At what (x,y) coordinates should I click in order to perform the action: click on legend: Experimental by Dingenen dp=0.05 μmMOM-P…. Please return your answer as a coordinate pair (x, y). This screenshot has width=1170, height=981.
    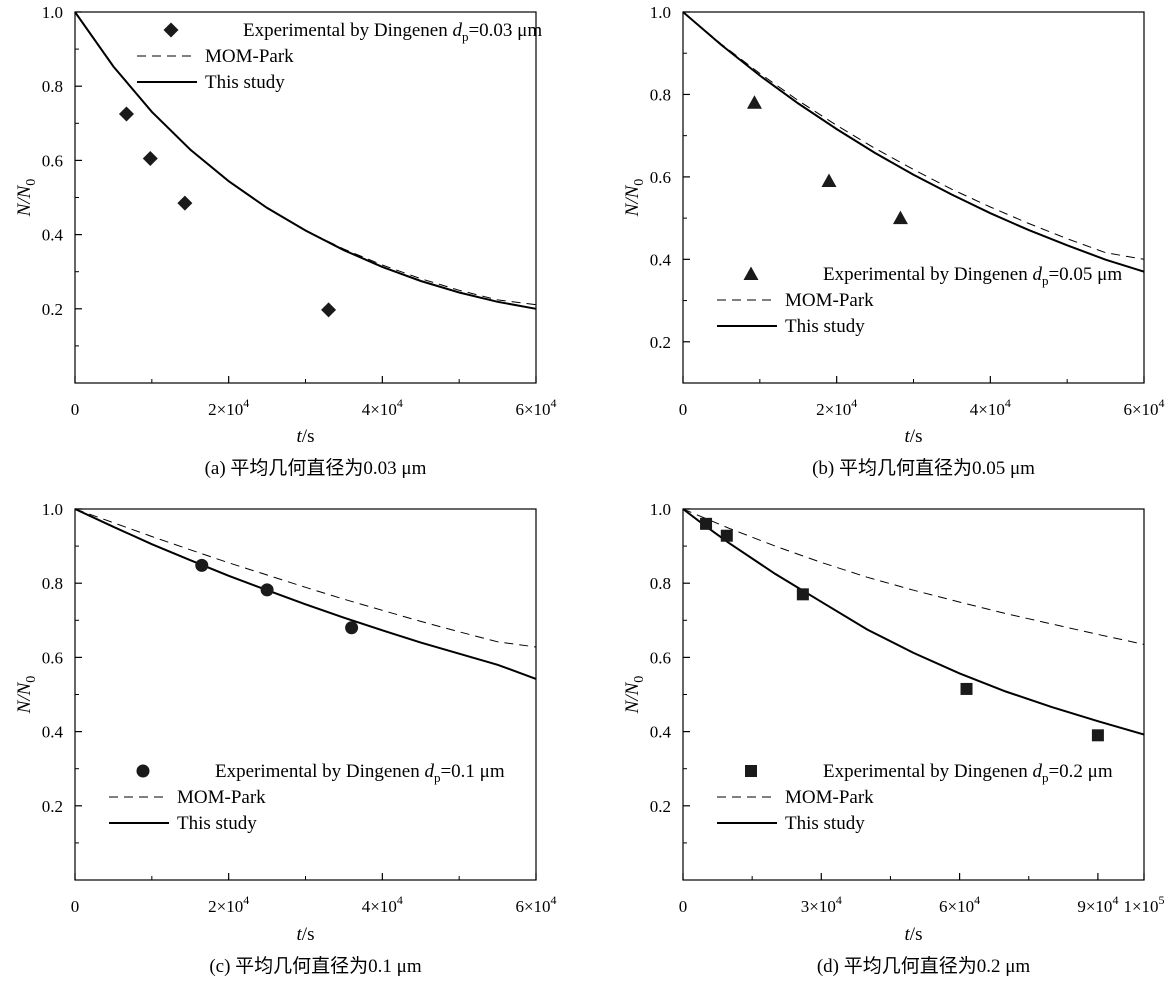
    Looking at the image, I should click on (919, 300).